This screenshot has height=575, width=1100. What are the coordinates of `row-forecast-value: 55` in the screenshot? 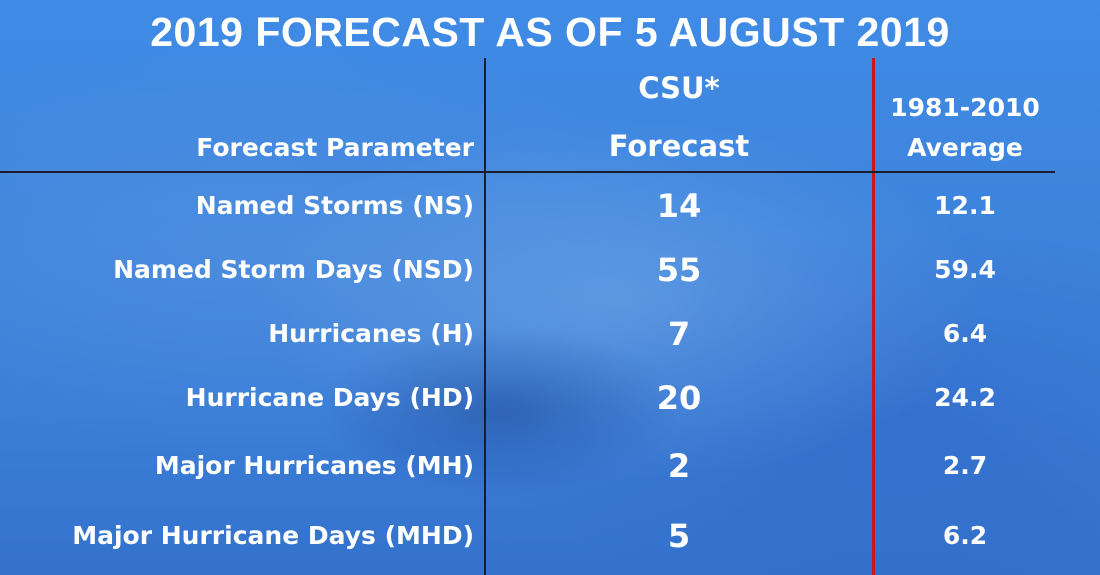 It's located at (679, 270).